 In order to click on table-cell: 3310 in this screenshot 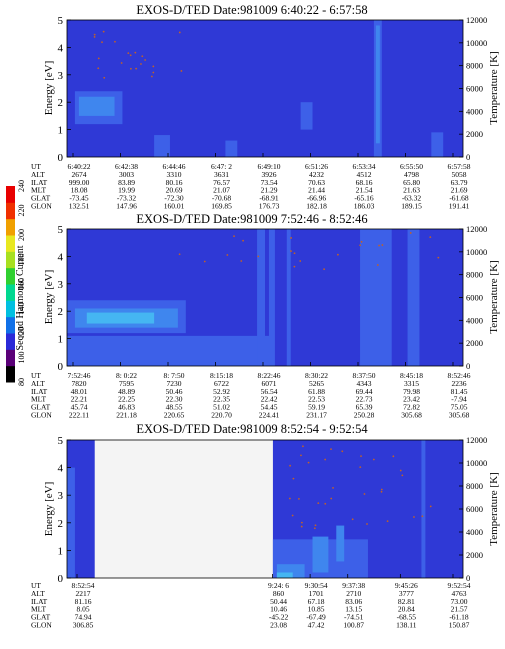, I will do `click(174, 174)`.